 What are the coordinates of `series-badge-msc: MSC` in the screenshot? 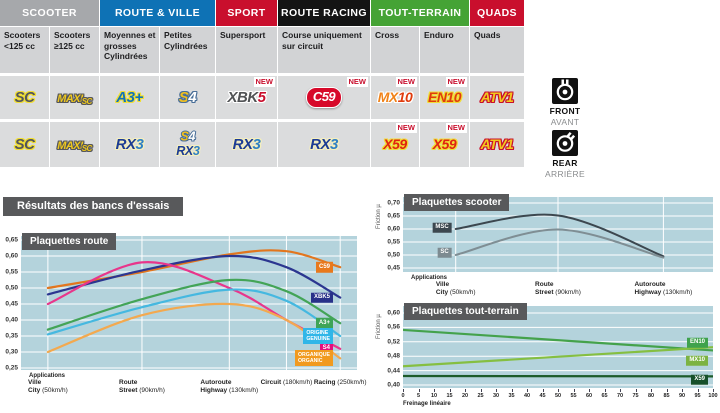 It's located at (442, 227).